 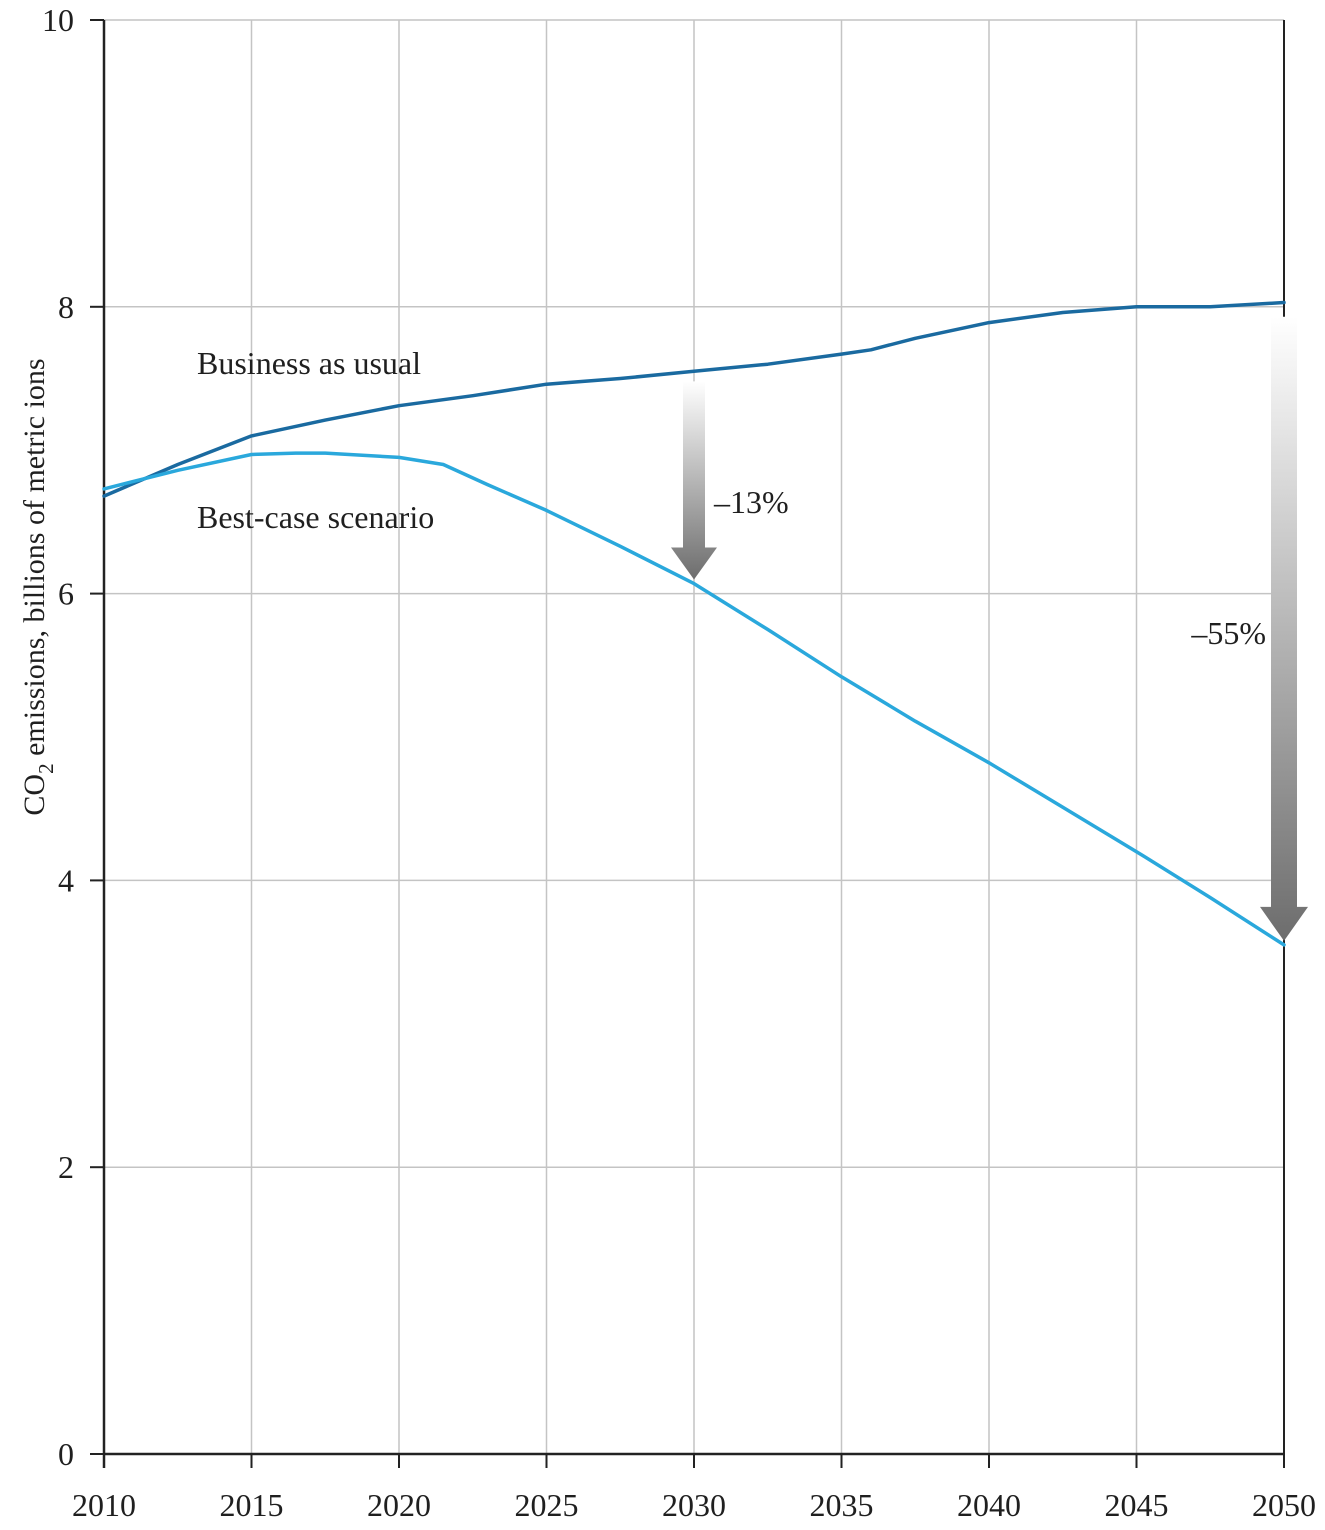 I want to click on y-tick-label: 2, so click(x=66, y=1167).